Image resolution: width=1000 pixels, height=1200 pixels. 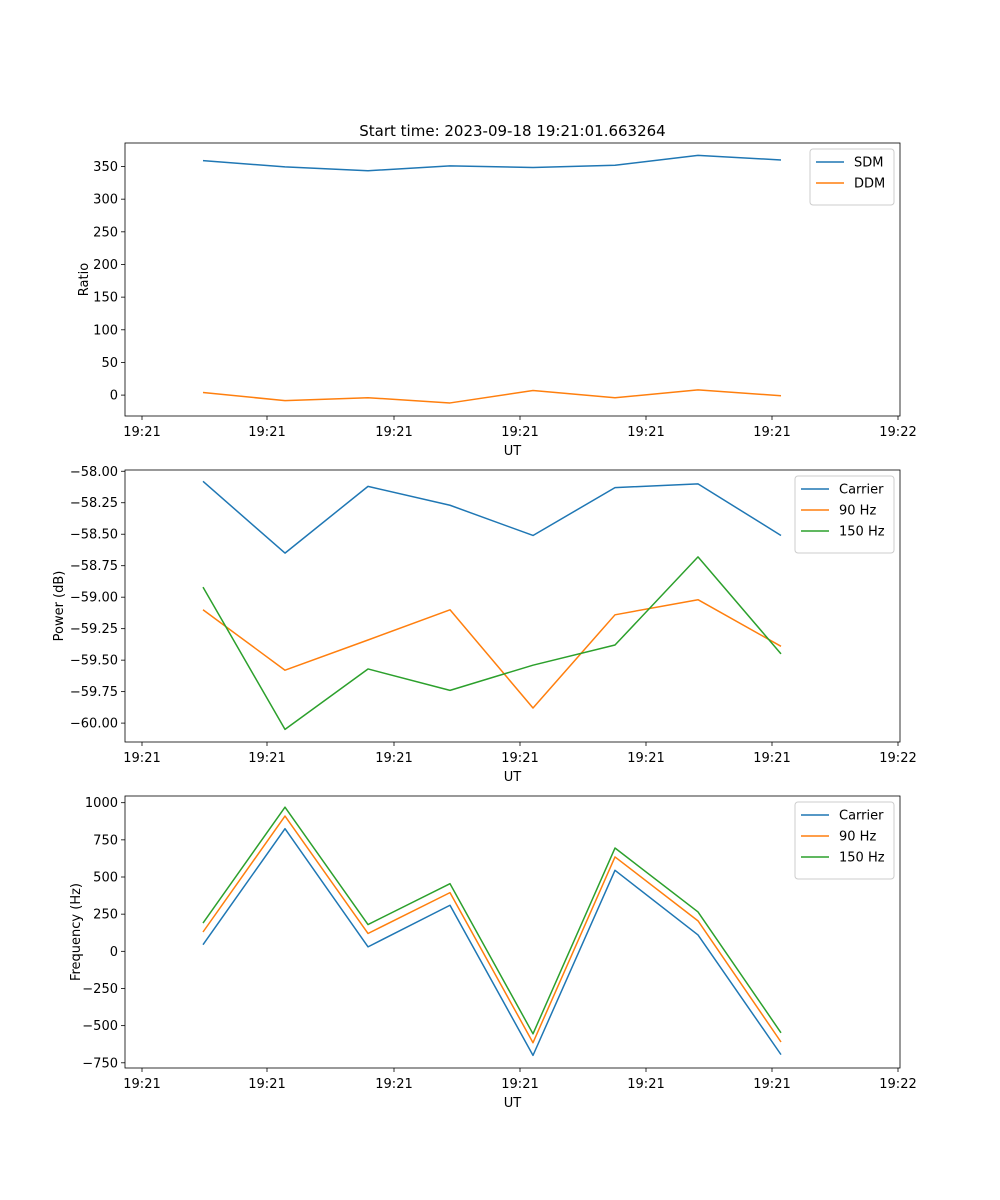 What do you see at coordinates (94, 629) in the screenshot?
I see `y-tick-label: −59.25` at bounding box center [94, 629].